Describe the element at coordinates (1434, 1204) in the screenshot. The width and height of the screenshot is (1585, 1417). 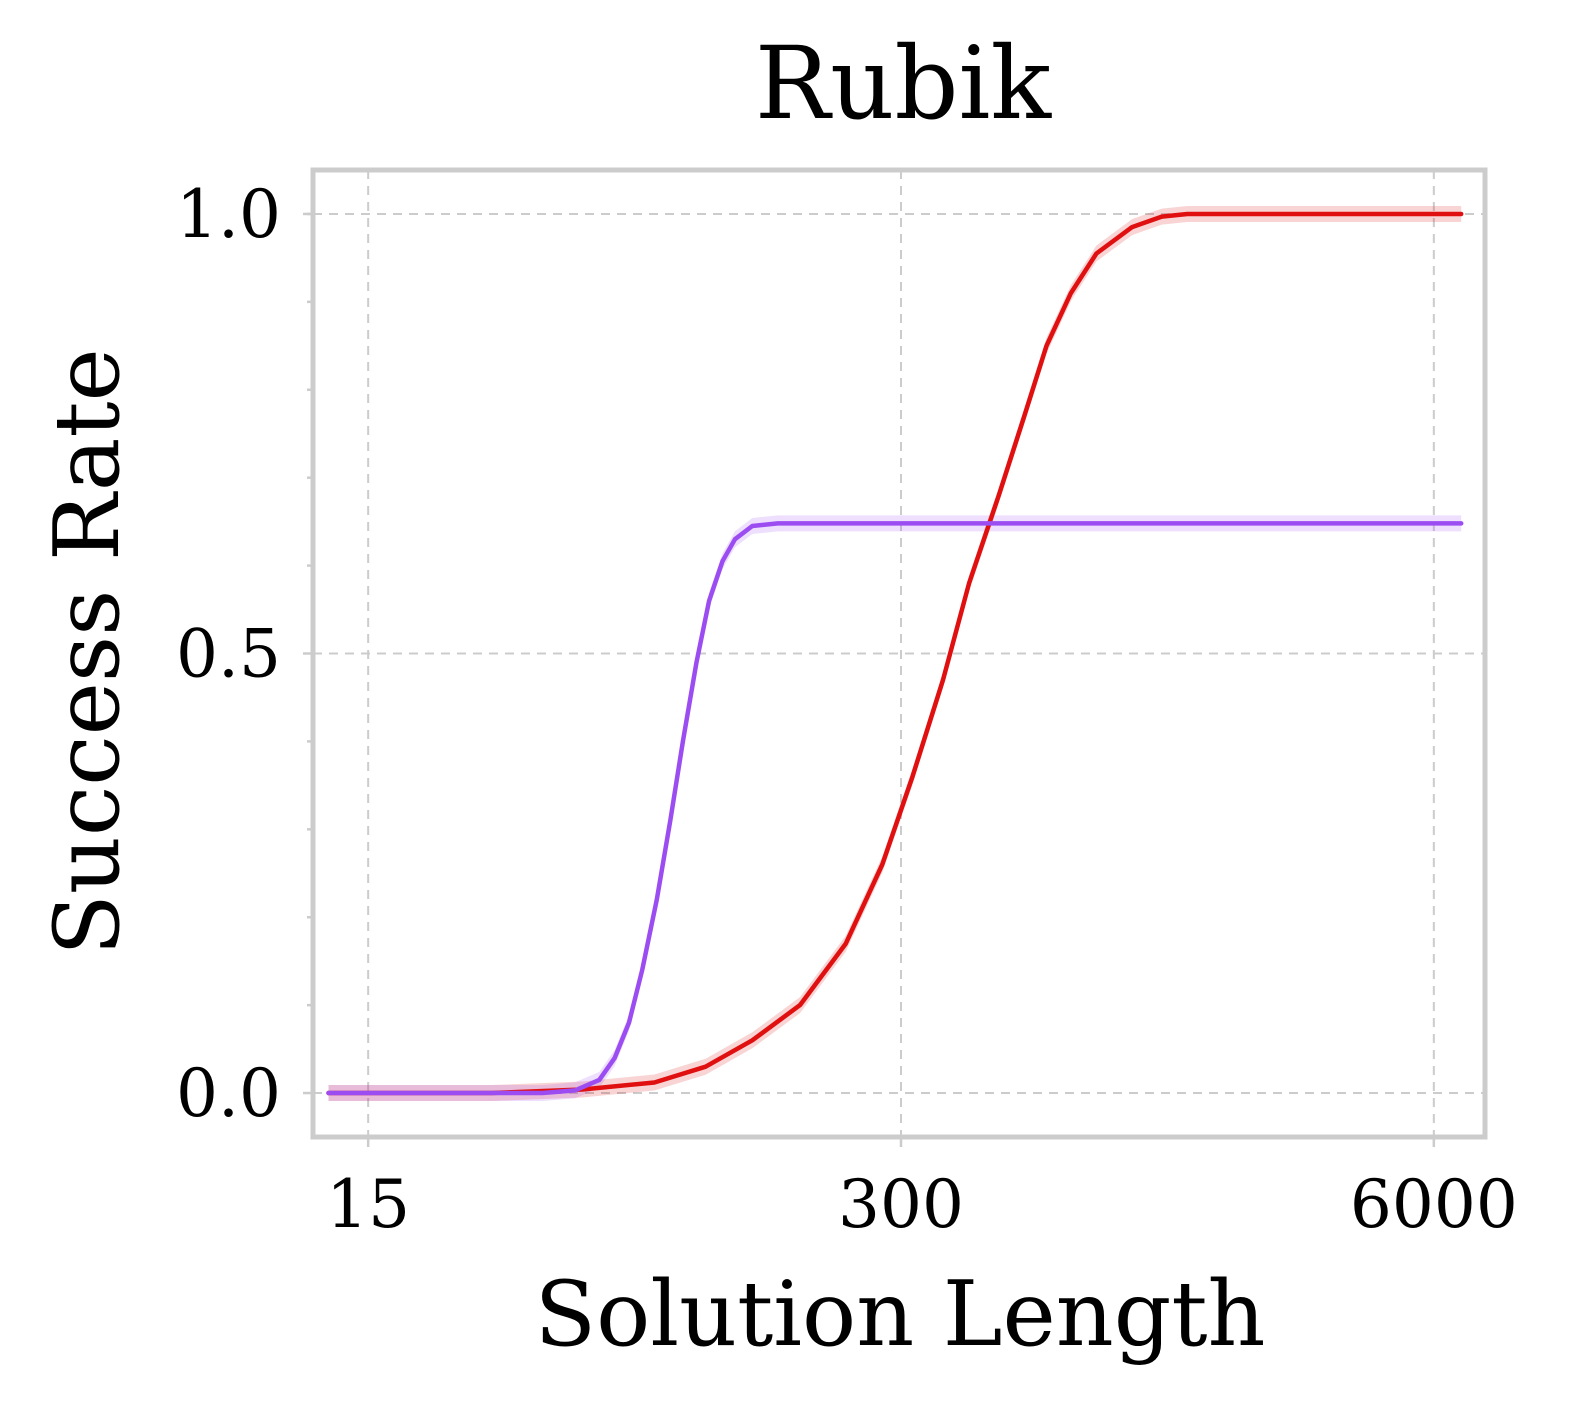
I see `x-tick-label: 6000` at that location.